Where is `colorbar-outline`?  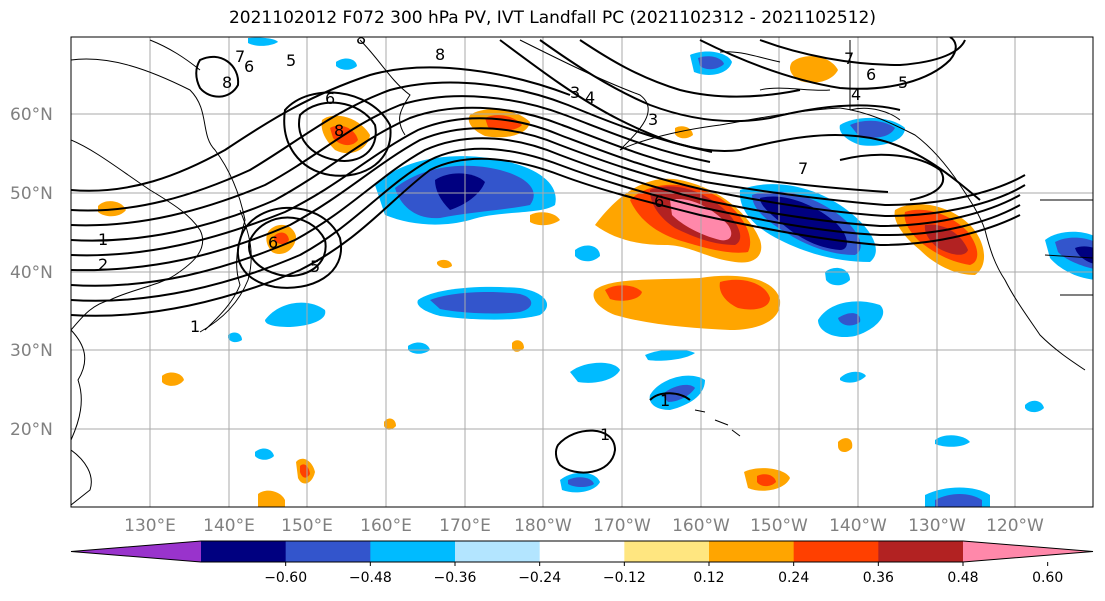 colorbar-outline is located at coordinates (582, 551).